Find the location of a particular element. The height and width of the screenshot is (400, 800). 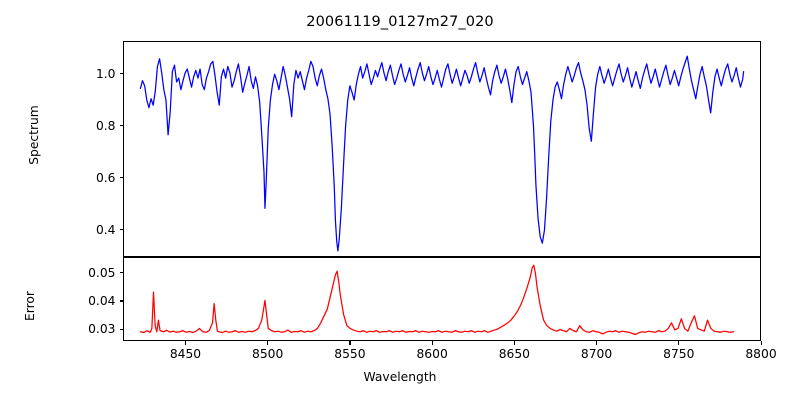

x-tick-label: 8700 is located at coordinates (596, 354).